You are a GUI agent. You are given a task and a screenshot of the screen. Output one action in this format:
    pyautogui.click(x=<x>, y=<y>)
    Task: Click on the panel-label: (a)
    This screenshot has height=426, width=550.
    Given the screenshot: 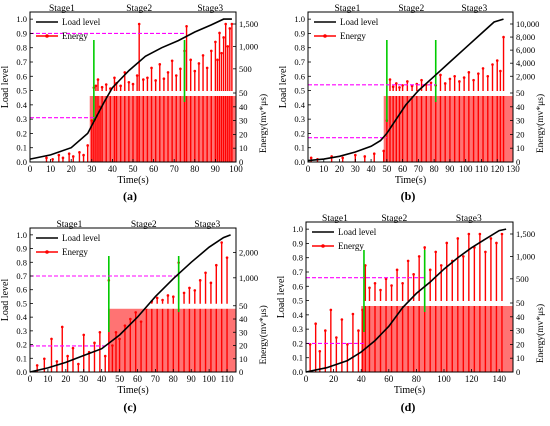 What is the action you would take?
    pyautogui.click(x=130, y=196)
    